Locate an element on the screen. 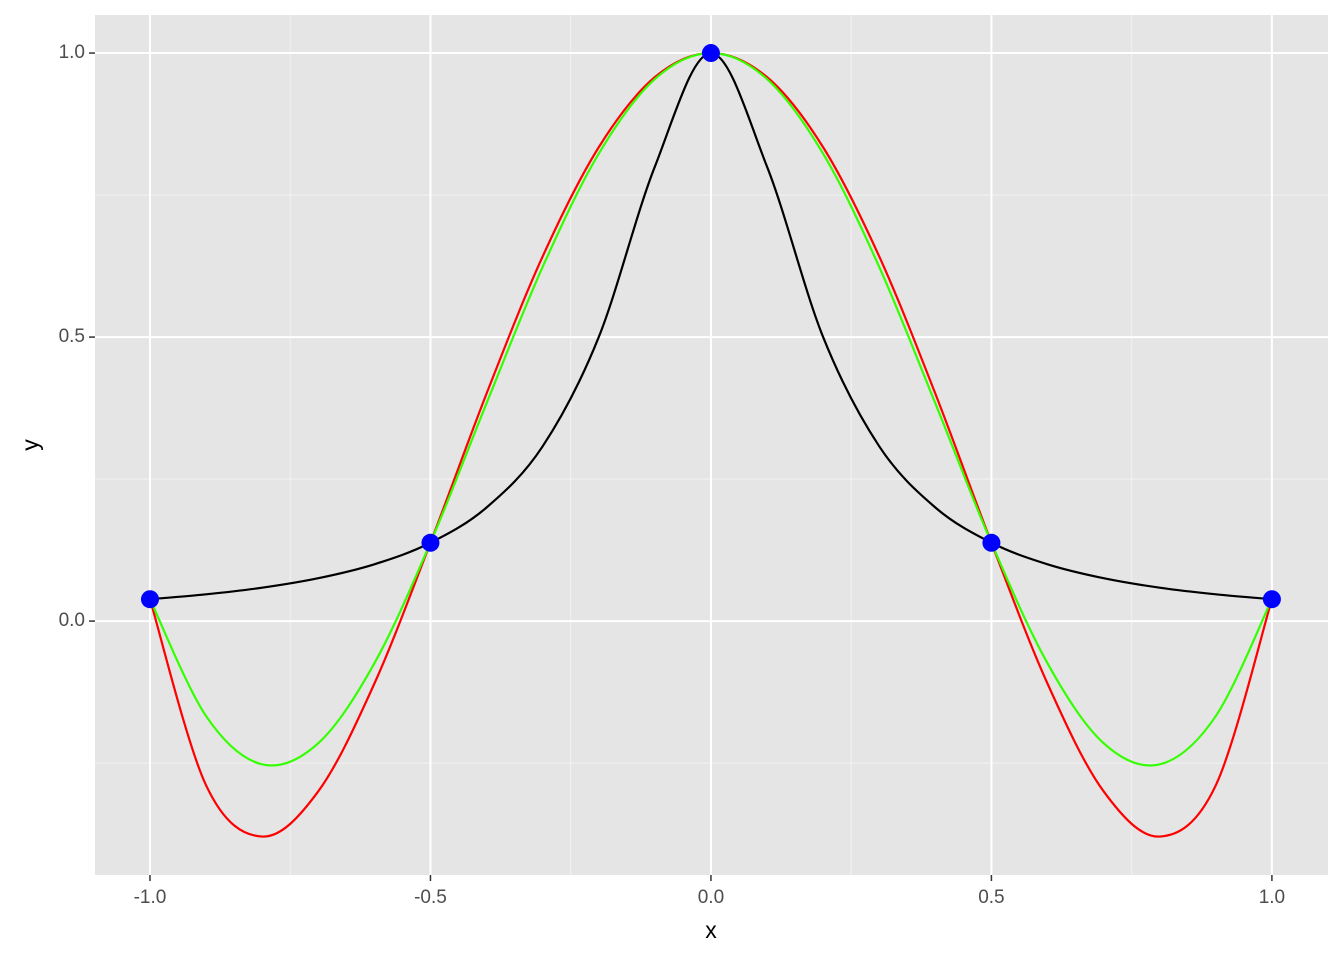 Image resolution: width=1344 pixels, height=965 pixels. y-axis-label: y is located at coordinates (30, 445).